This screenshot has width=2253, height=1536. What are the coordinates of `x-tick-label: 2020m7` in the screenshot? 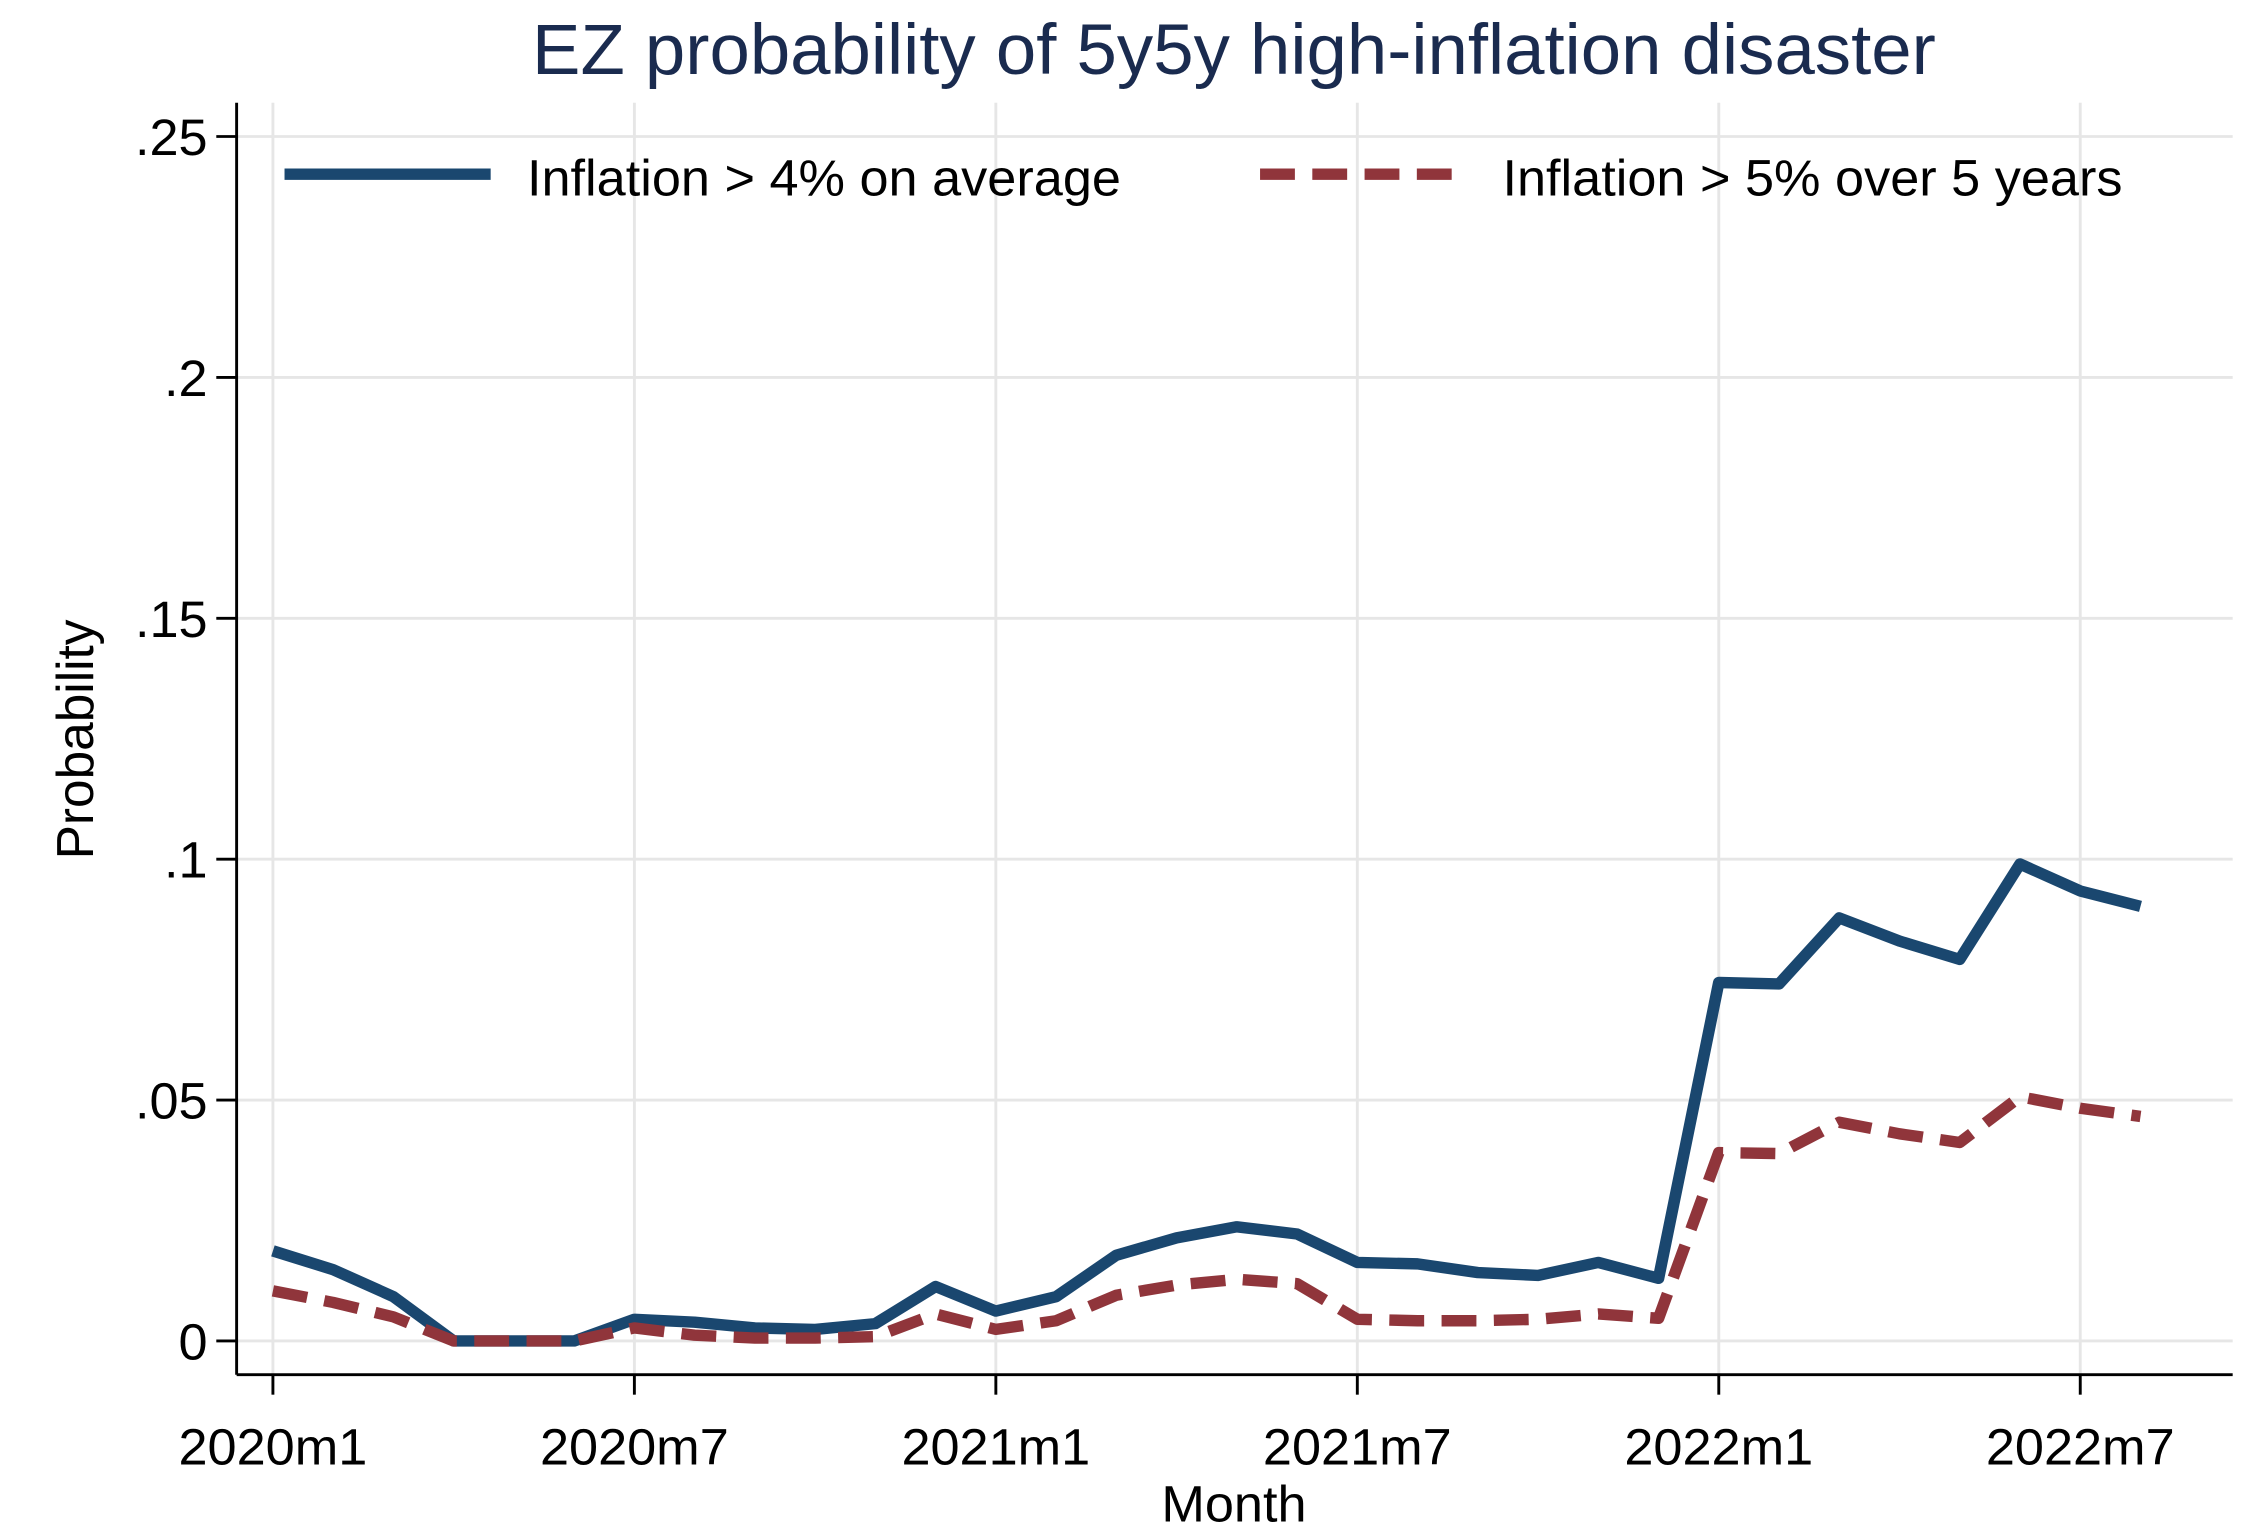 It's located at (634, 1447).